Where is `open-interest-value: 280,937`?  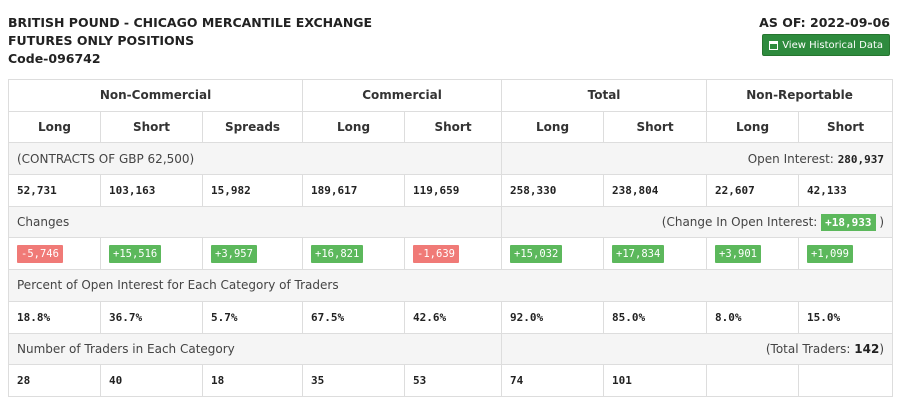
open-interest-value: 280,937 is located at coordinates (861, 159).